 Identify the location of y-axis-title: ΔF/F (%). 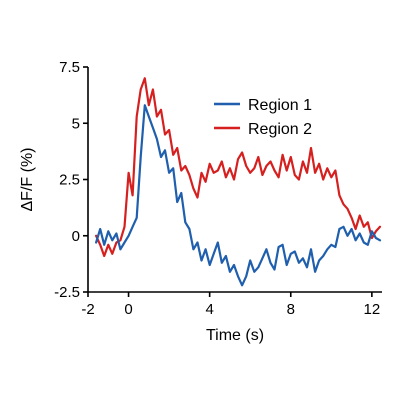
(27, 179).